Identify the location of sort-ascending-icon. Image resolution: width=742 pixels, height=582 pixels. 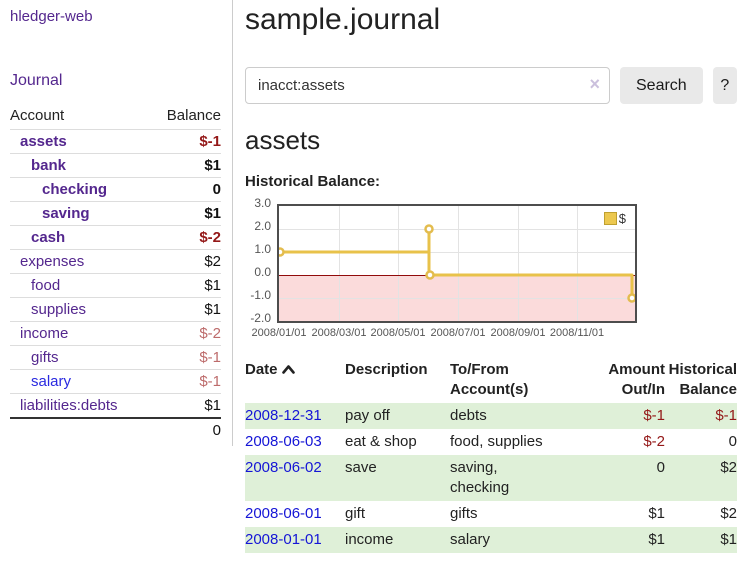
(288, 370).